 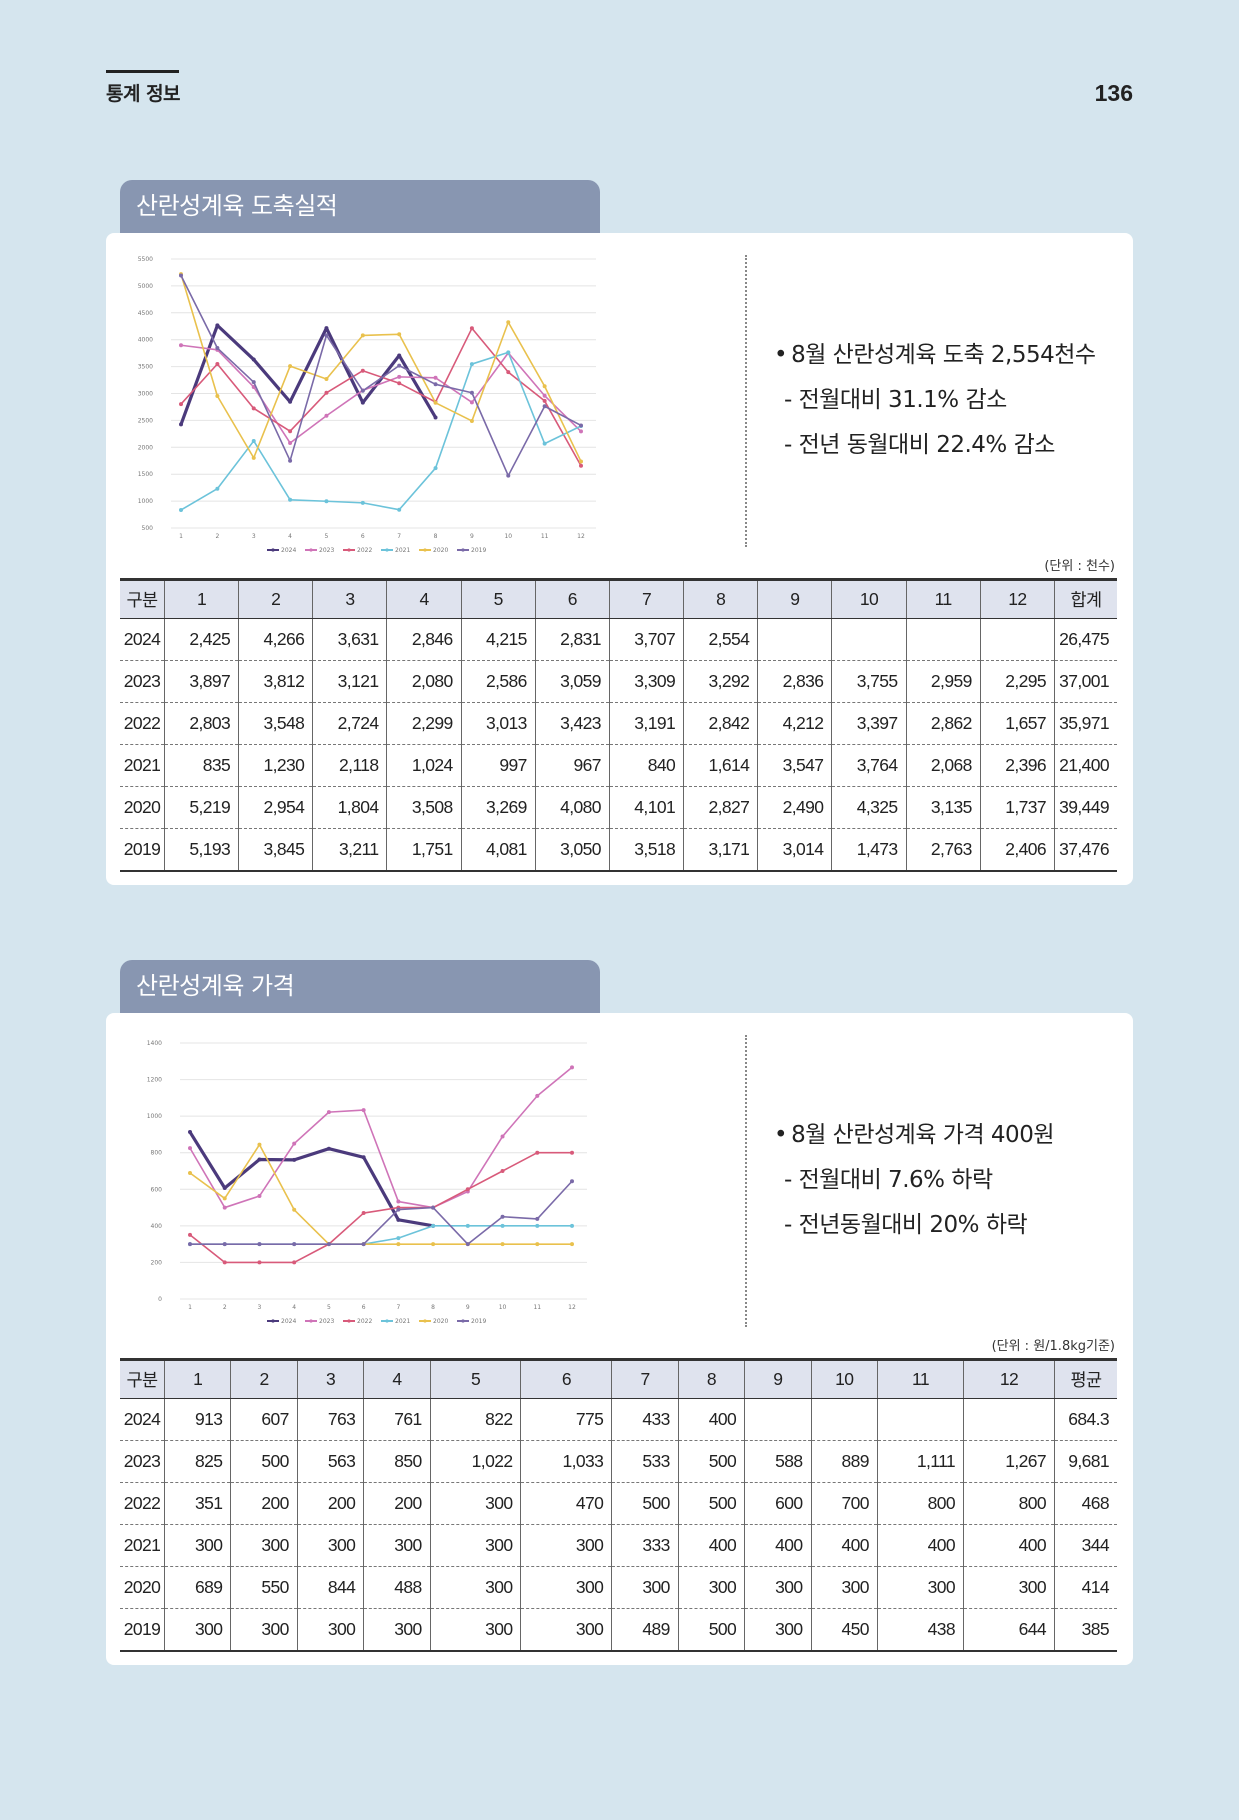 What do you see at coordinates (1017, 807) in the screenshot?
I see `table-cell: 1,737` at bounding box center [1017, 807].